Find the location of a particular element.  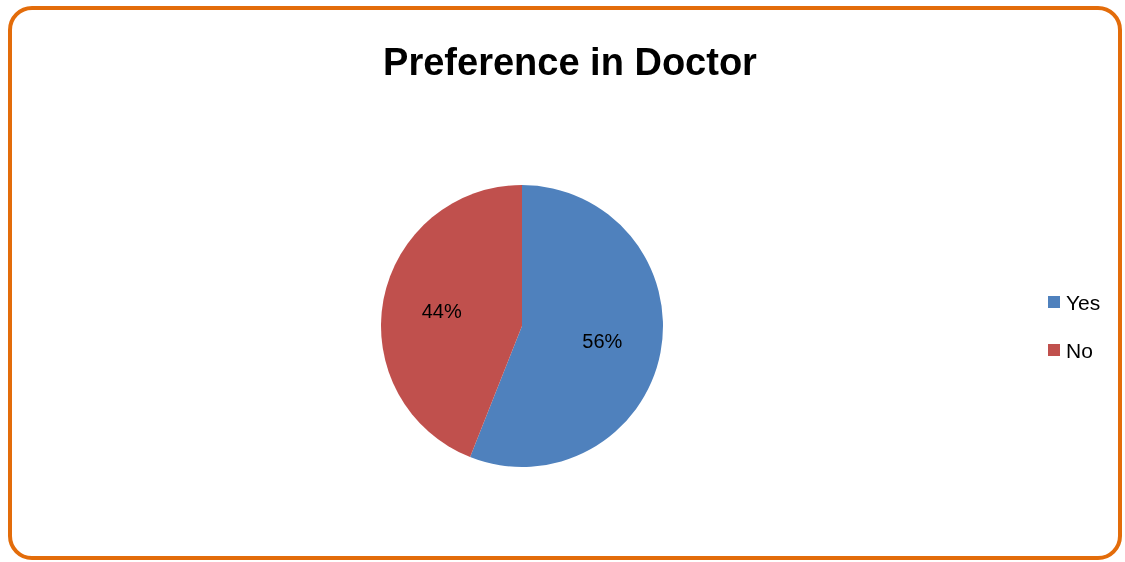

data-label: 56% is located at coordinates (602, 341).